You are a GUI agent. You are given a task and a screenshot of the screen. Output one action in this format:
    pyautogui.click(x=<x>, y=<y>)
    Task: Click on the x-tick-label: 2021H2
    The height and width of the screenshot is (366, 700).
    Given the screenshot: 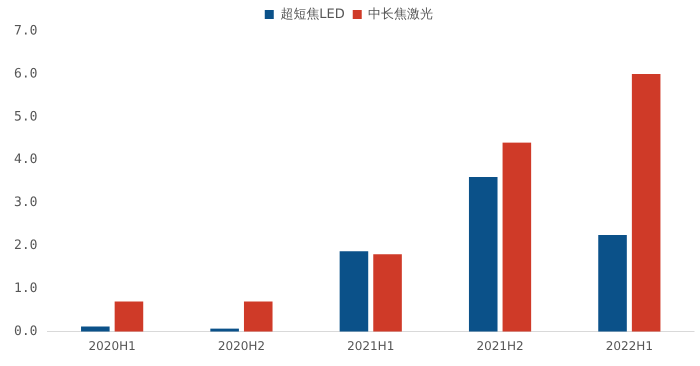 What is the action you would take?
    pyautogui.click(x=500, y=345)
    